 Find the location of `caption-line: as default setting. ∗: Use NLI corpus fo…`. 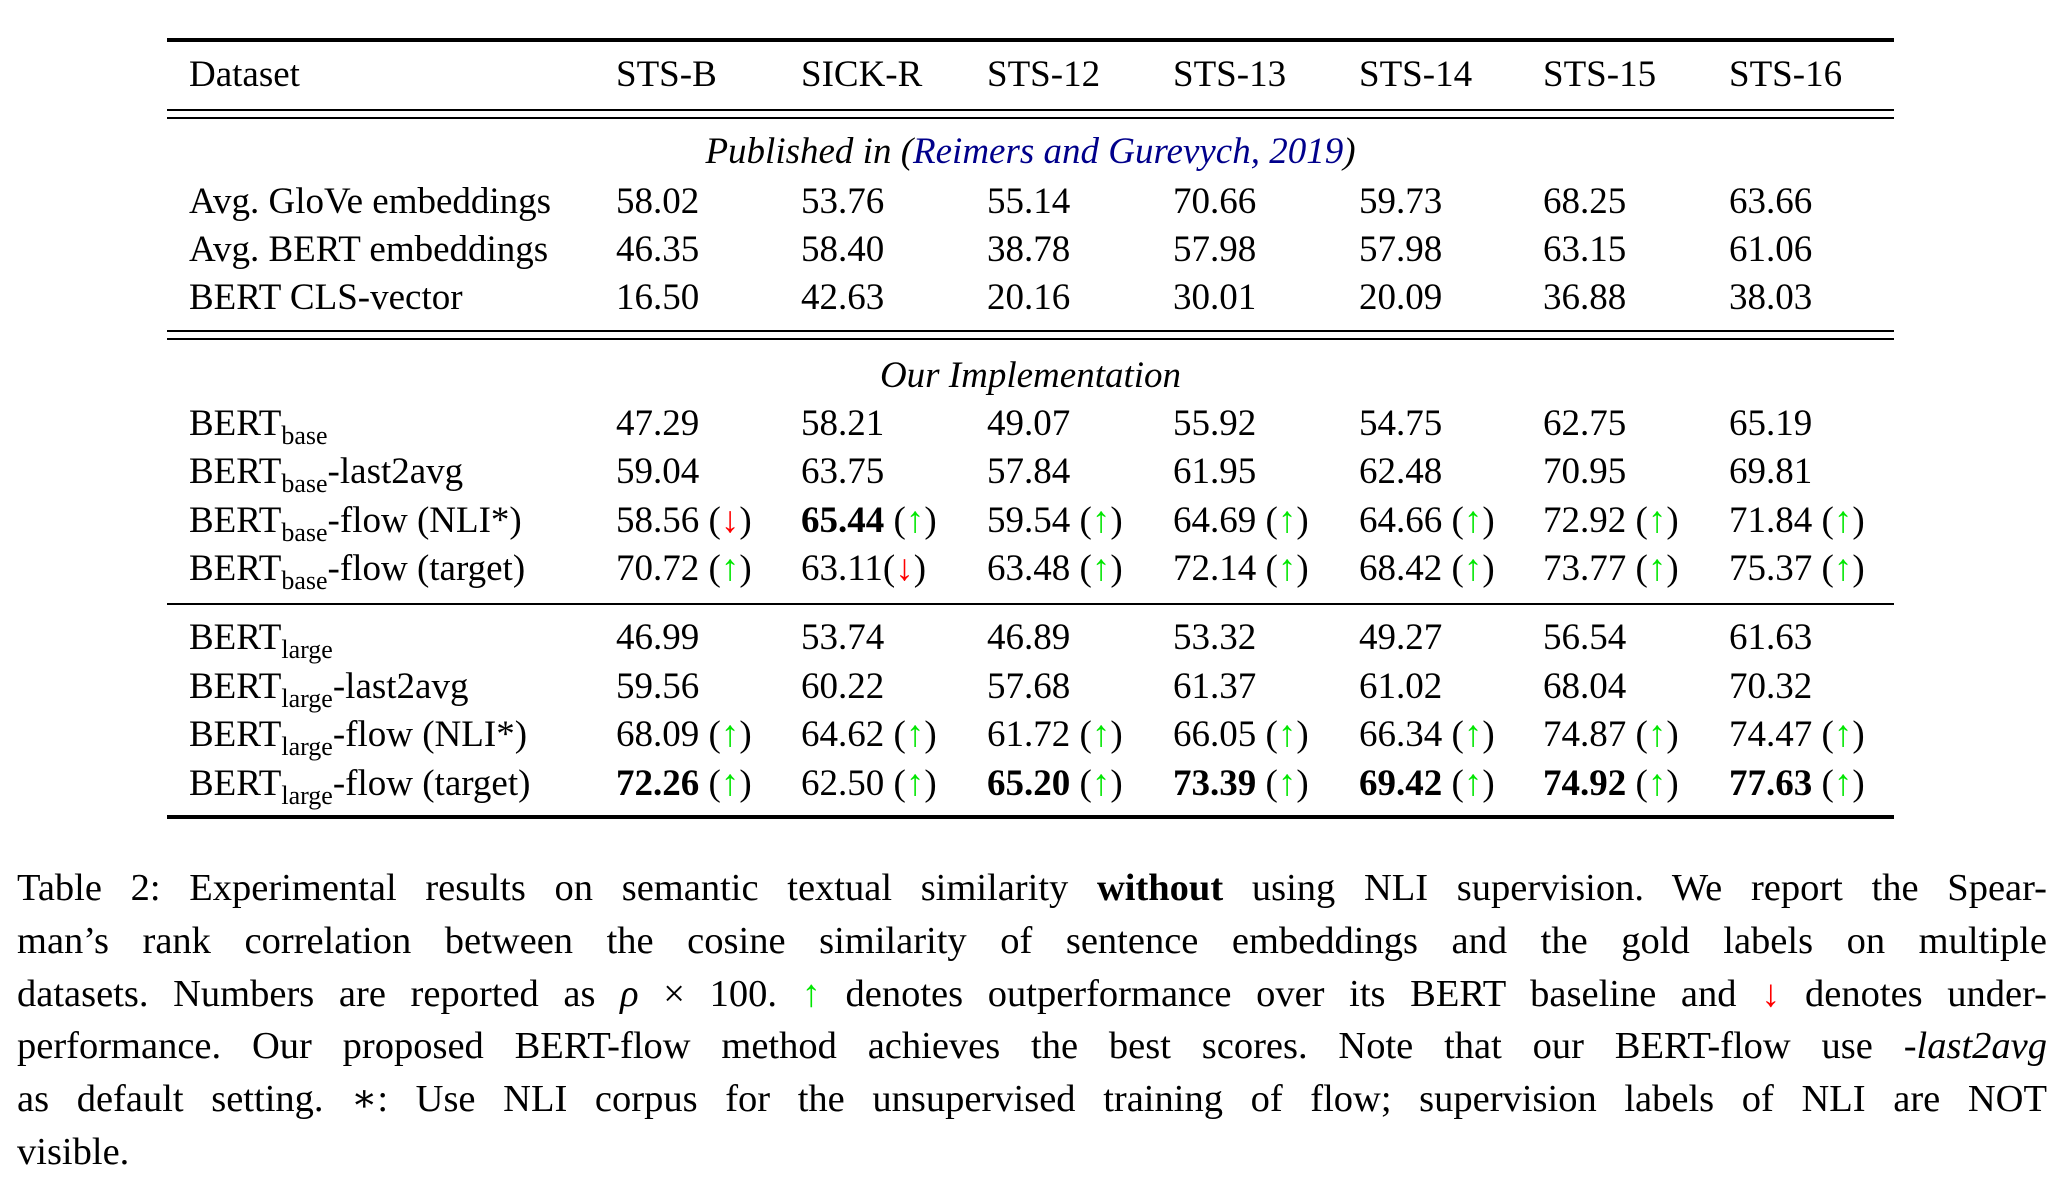

caption-line: as default setting. ∗: Use NLI corpus fo… is located at coordinates (1032, 1099).